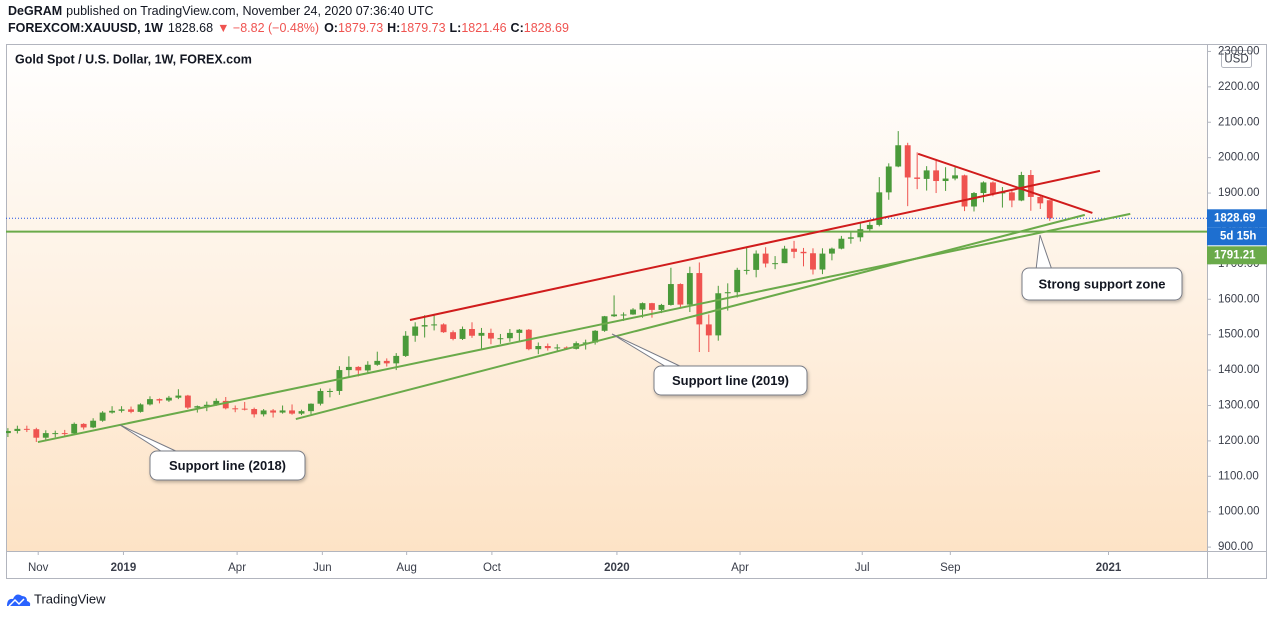  I want to click on y-tick-label: 2000.00, so click(1239, 158).